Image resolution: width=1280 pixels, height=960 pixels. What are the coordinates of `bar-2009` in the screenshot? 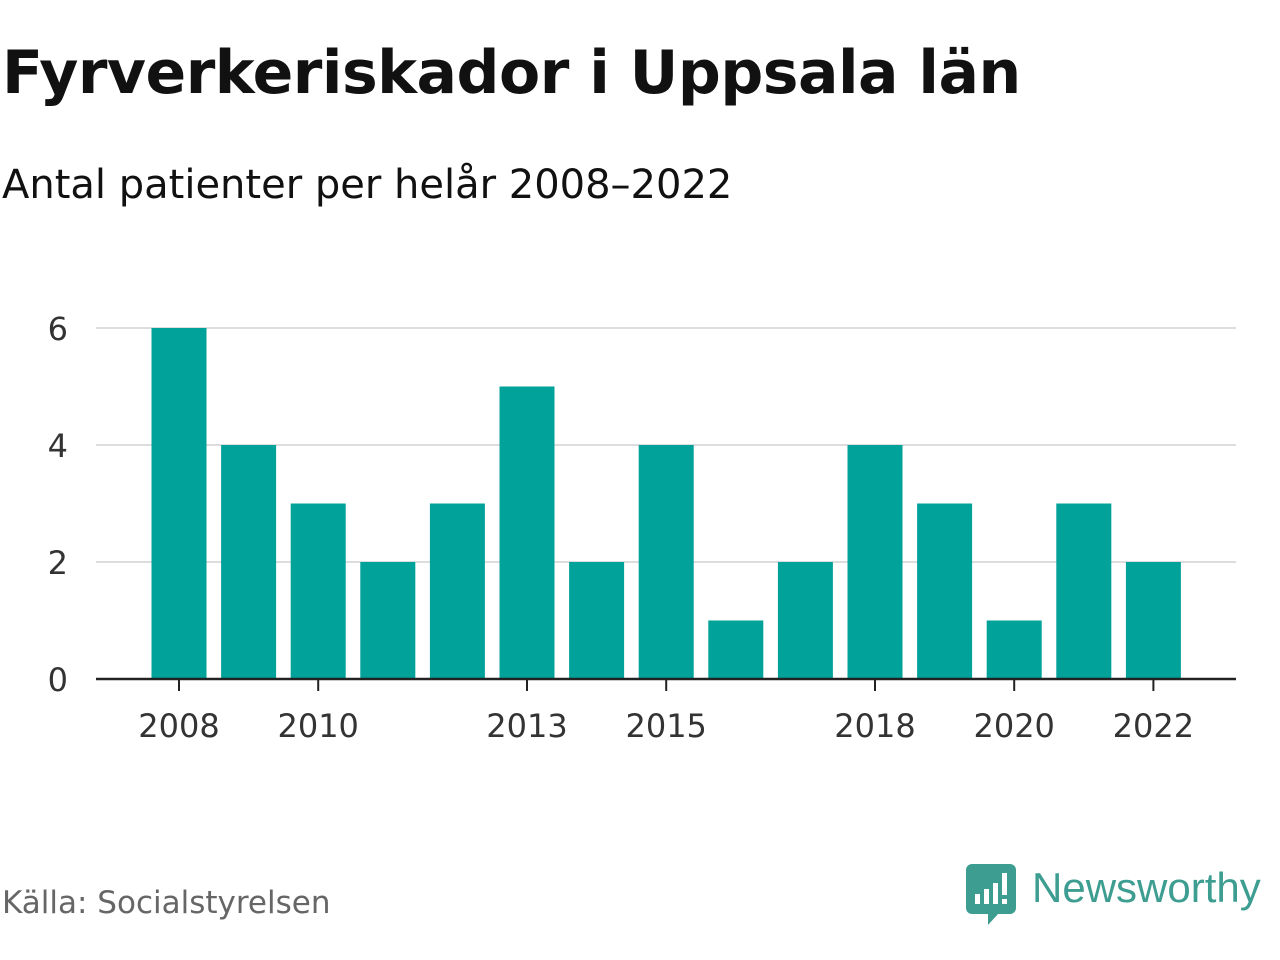 It's located at (249, 562).